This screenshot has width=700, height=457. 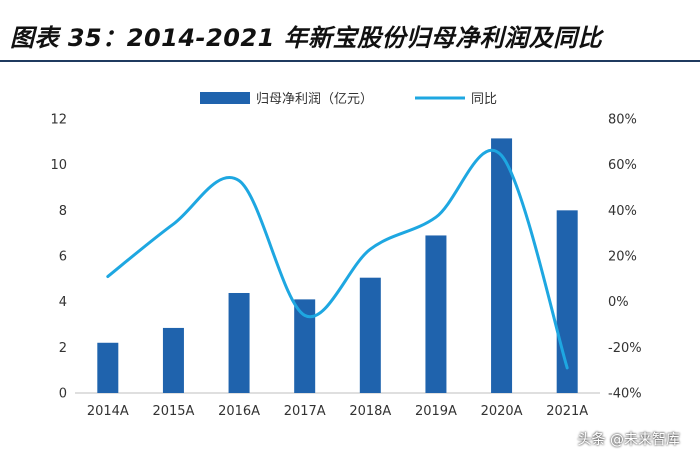 I want to click on left-axis-tick-label: 12, so click(x=58, y=120).